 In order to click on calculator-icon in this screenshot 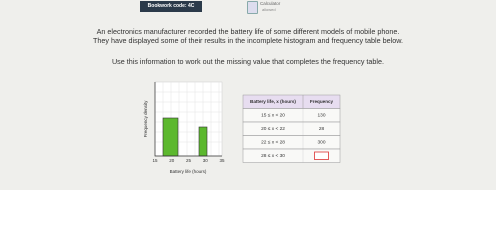, I will do `click(252, 7)`.